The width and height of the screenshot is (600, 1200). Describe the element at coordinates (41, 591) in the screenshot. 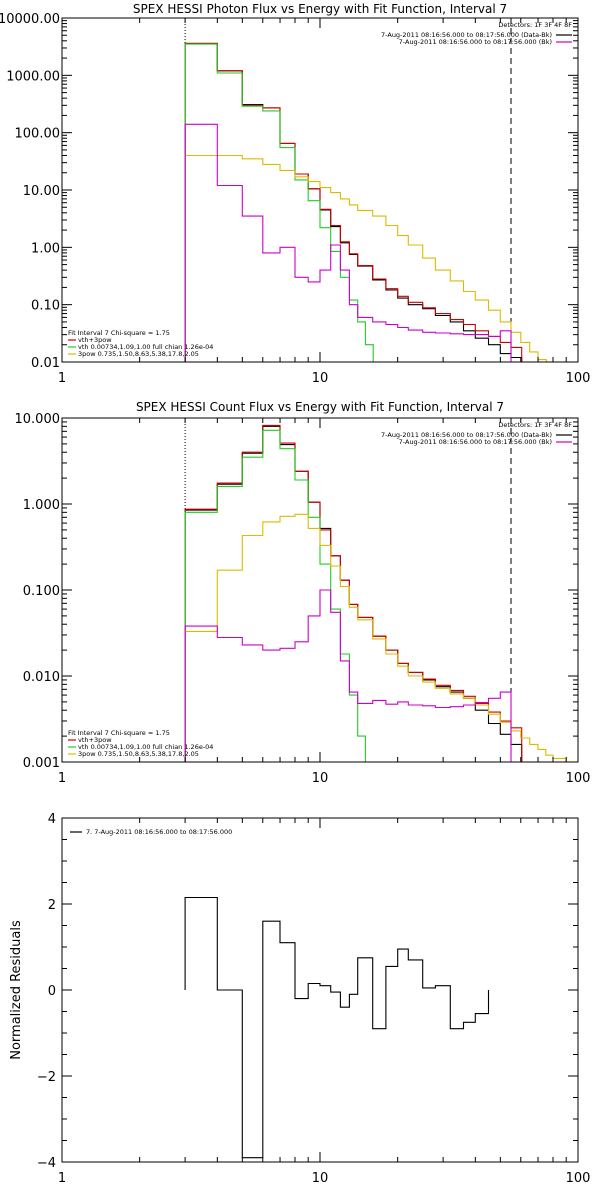

I see `y-tick-label: 0.100` at that location.